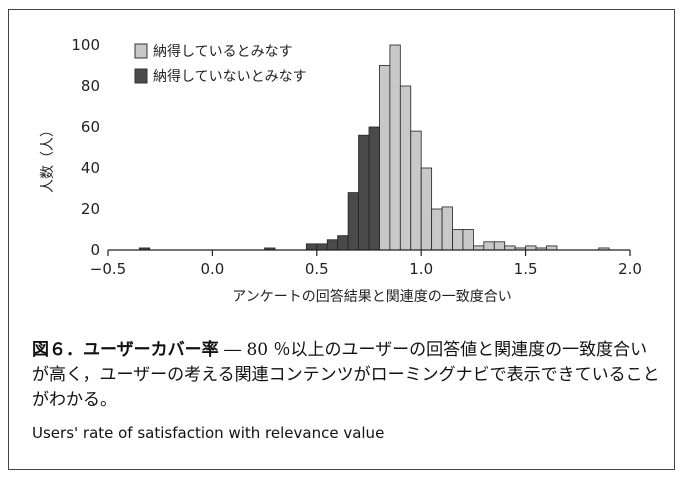  Describe the element at coordinates (421, 269) in the screenshot. I see `x-tick-label-3: 1.0` at that location.